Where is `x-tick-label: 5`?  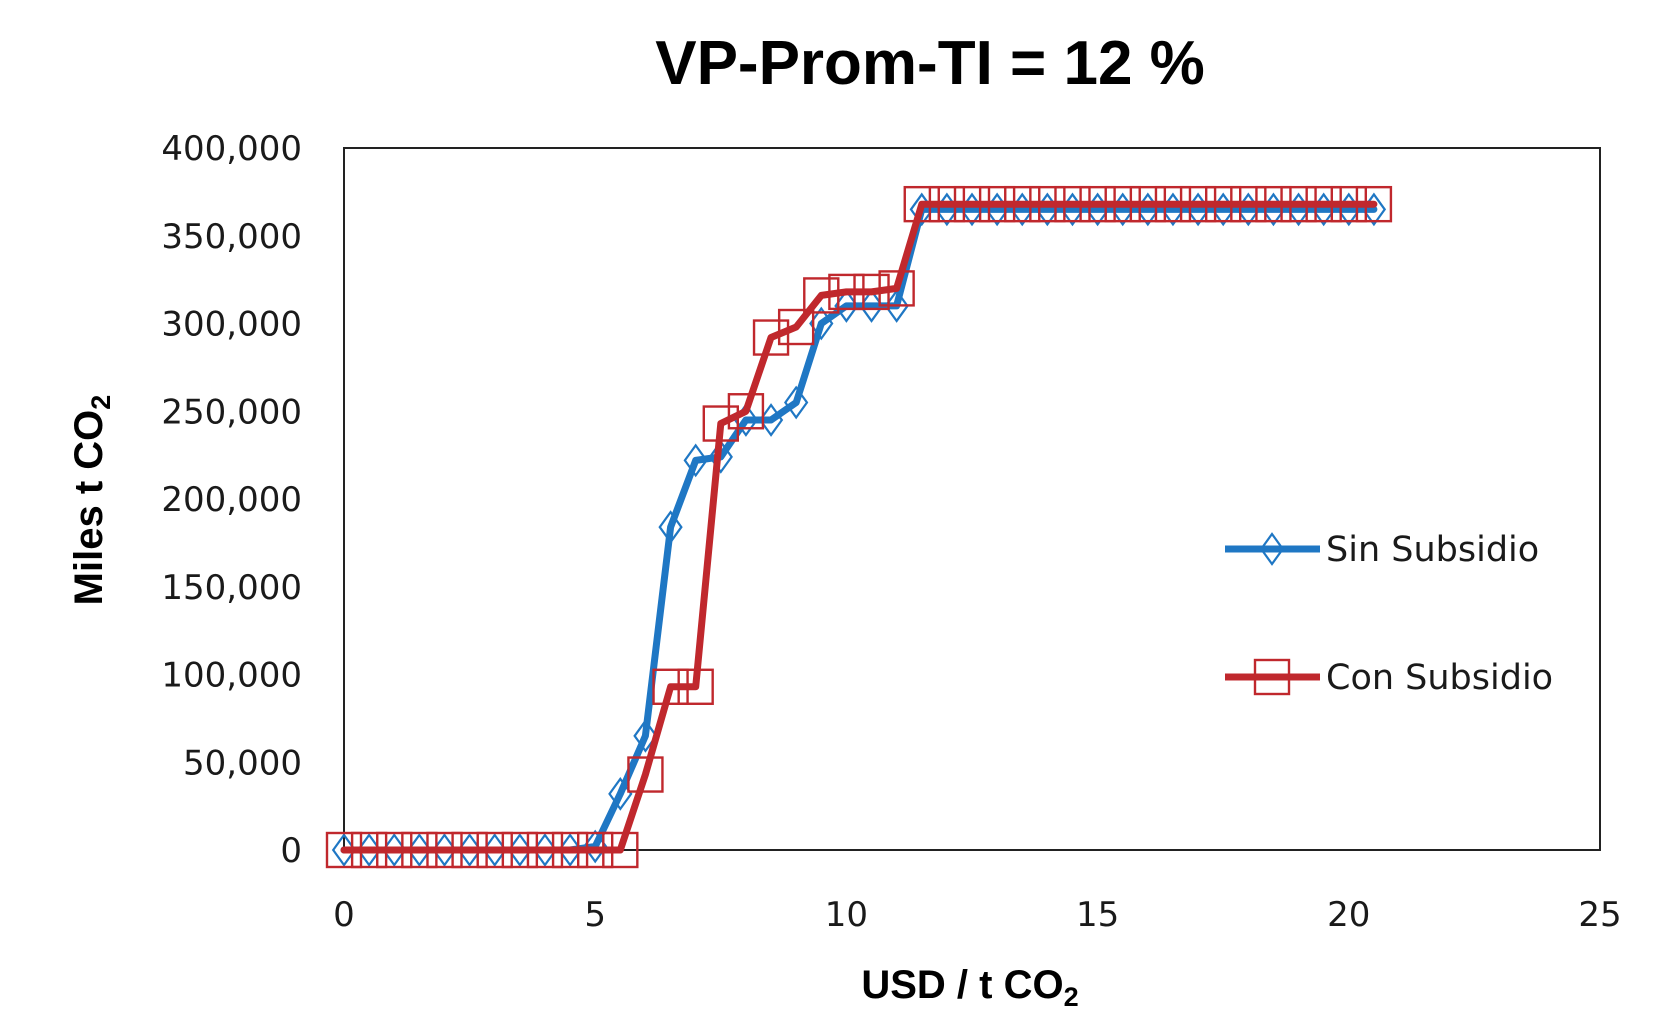 x-tick-label: 5 is located at coordinates (595, 915).